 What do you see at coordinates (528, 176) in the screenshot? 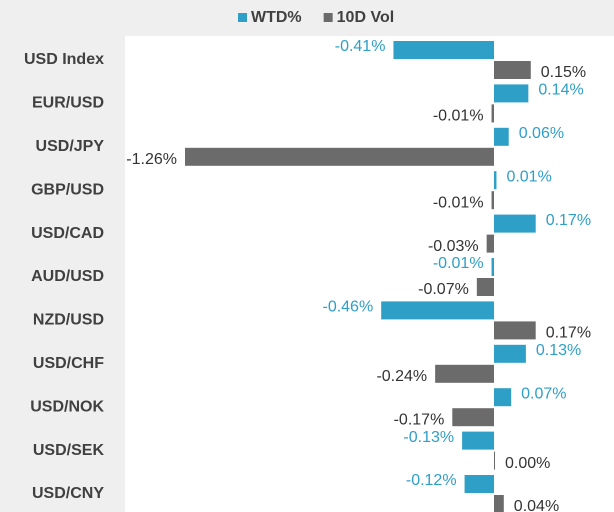
I see `value-label: 0.01%` at bounding box center [528, 176].